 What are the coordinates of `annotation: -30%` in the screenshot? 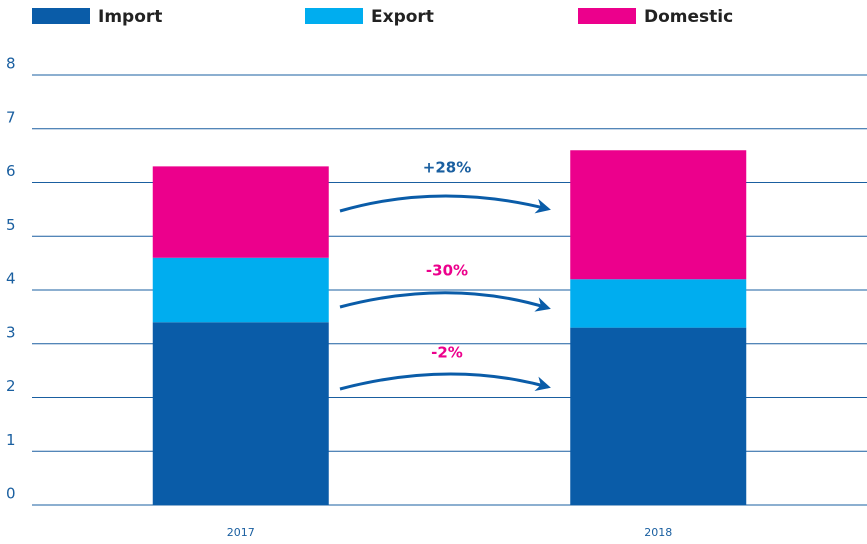 It's located at (447, 271).